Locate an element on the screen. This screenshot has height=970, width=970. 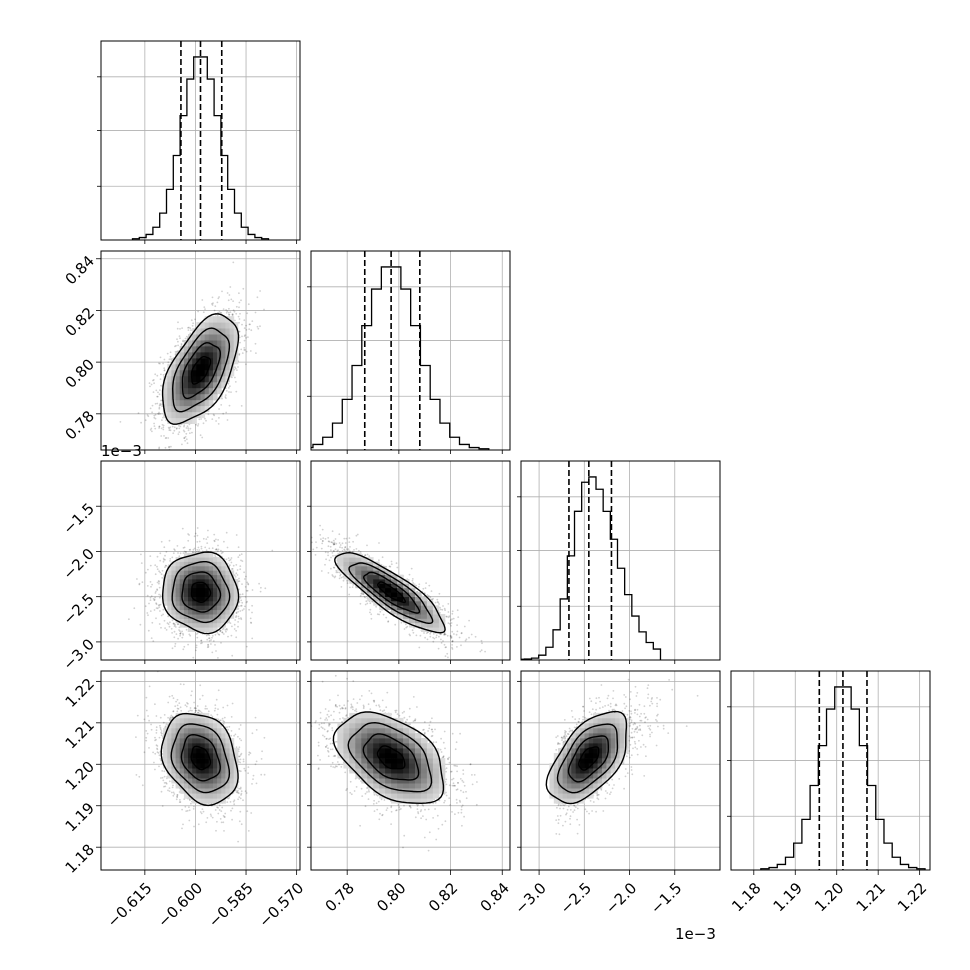
y-tick-label: −3.0 is located at coordinates (79, 654).